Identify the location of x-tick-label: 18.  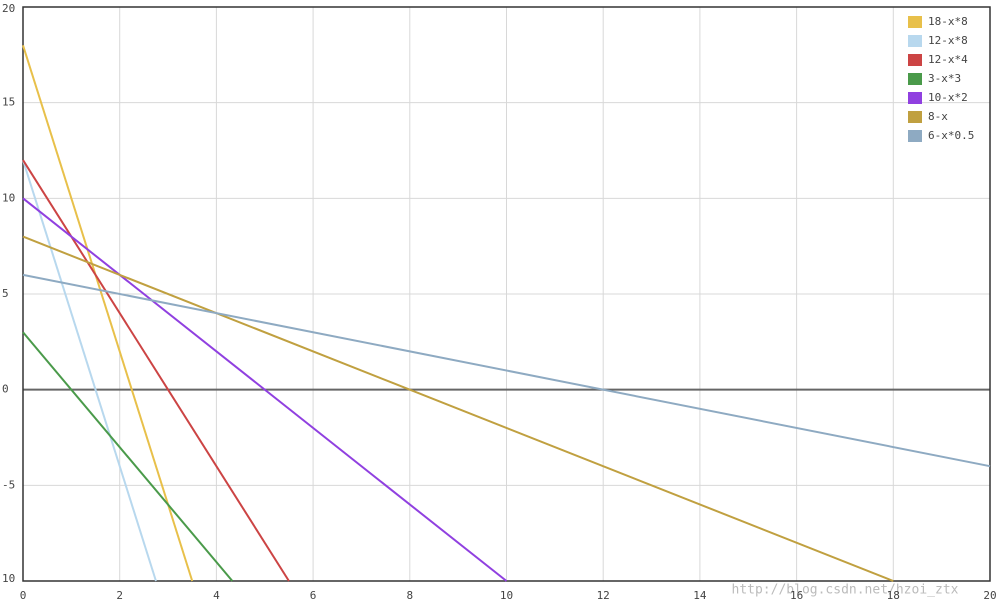
(893, 595).